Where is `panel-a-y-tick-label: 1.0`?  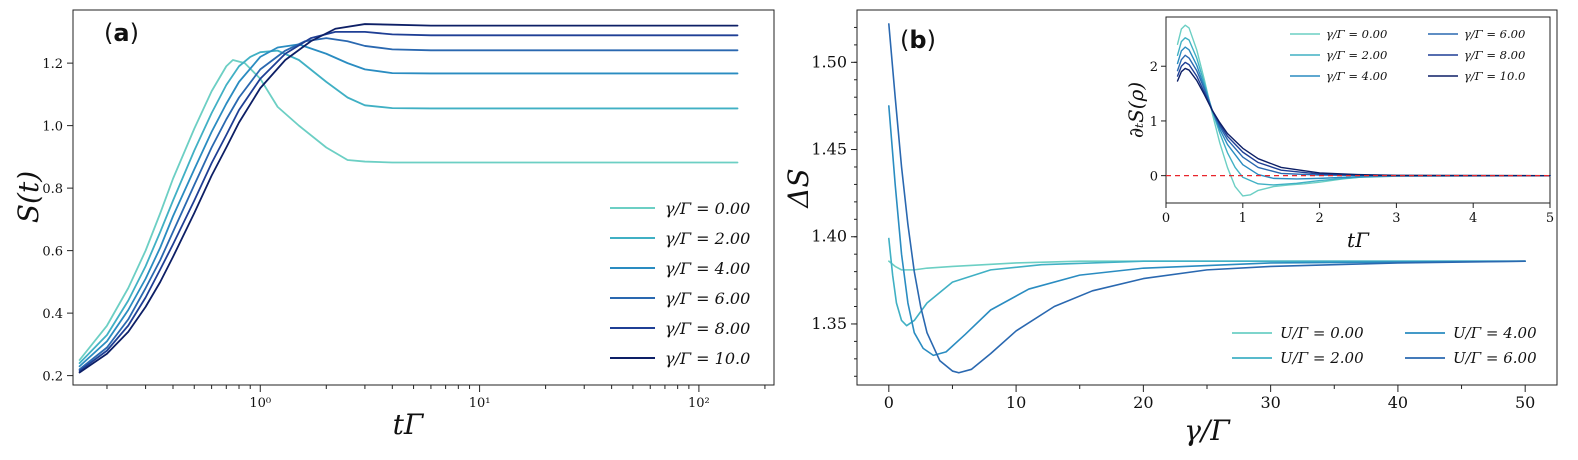 panel-a-y-tick-label: 1.0 is located at coordinates (52, 127).